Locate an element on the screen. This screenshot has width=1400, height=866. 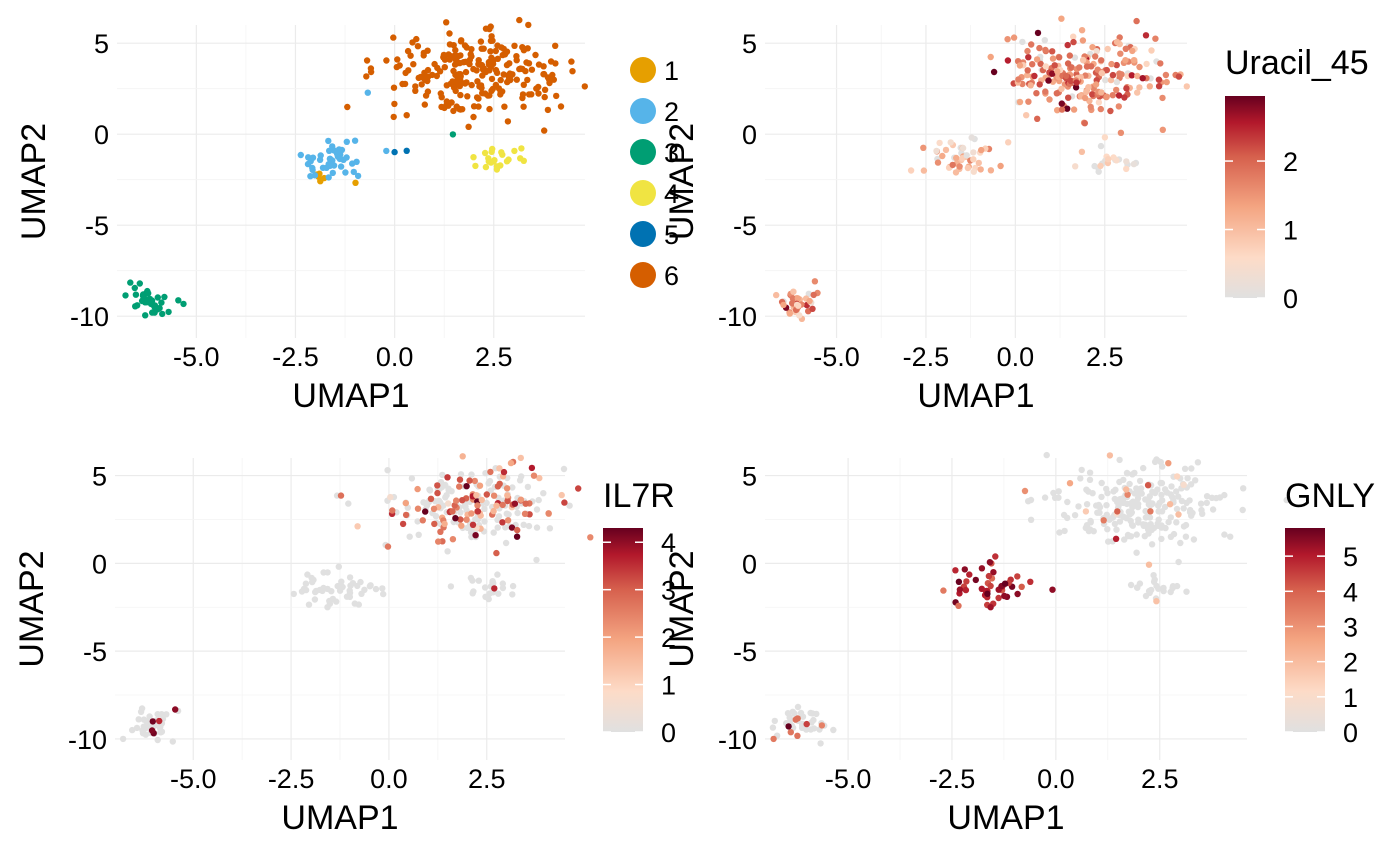
colorbar-tick-label: 5 is located at coordinates (1350, 557).